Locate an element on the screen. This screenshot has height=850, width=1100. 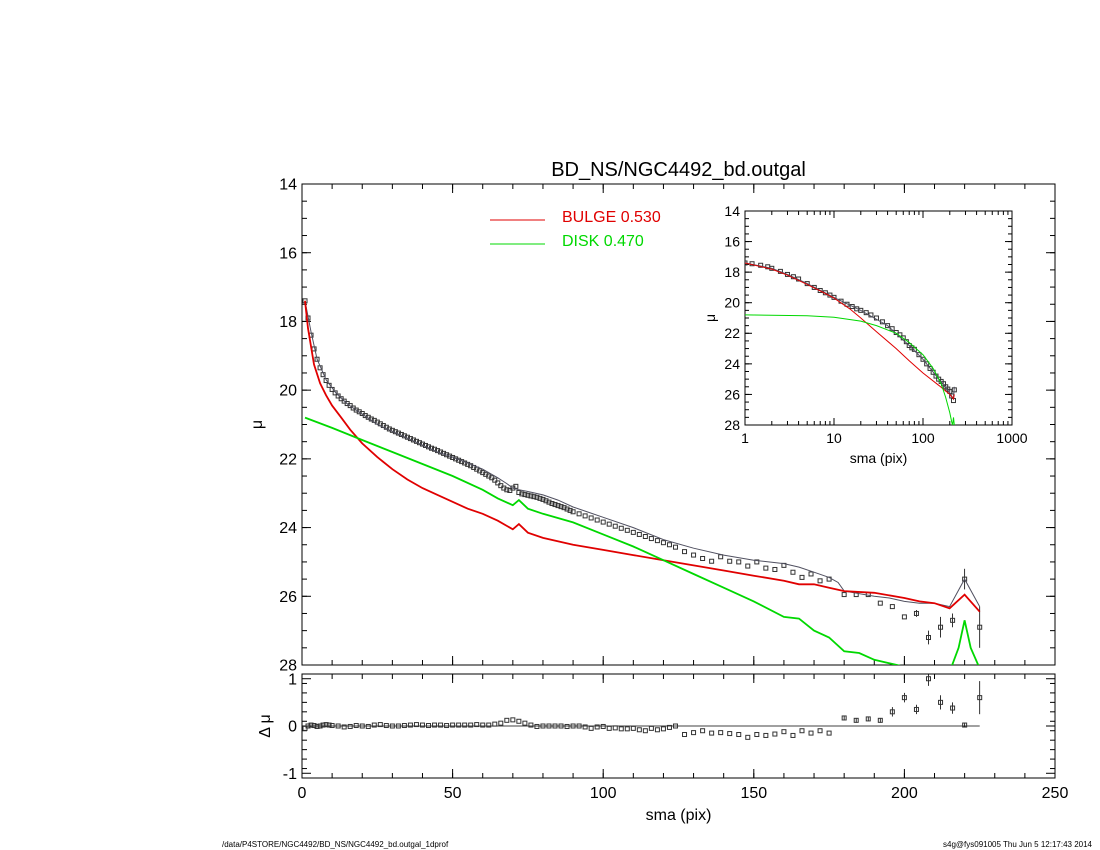
x-tick-label: 1000 is located at coordinates (1011, 438).